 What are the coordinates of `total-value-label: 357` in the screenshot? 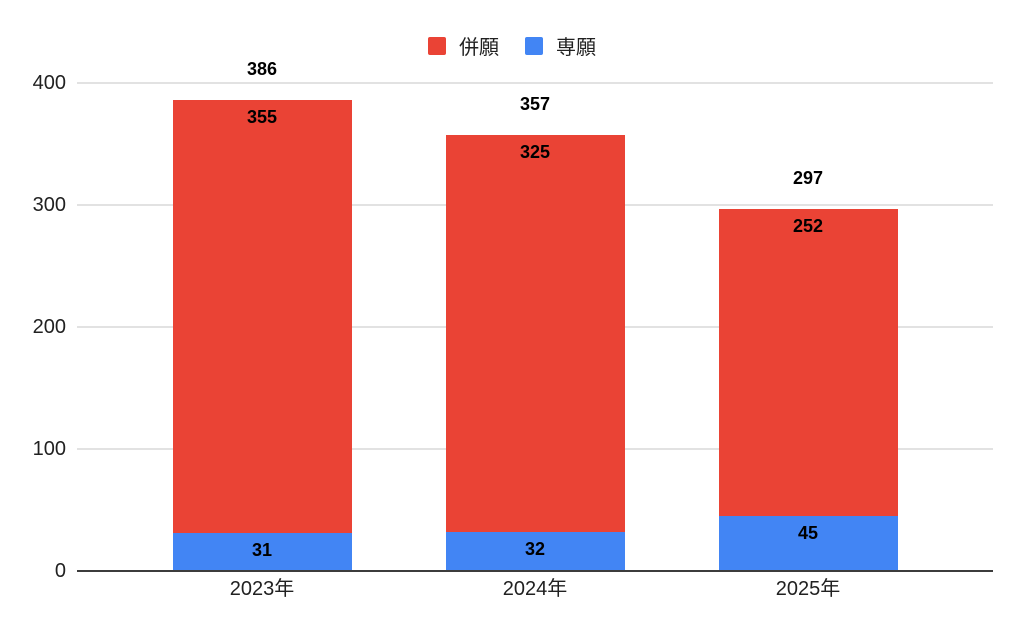 It's located at (535, 104).